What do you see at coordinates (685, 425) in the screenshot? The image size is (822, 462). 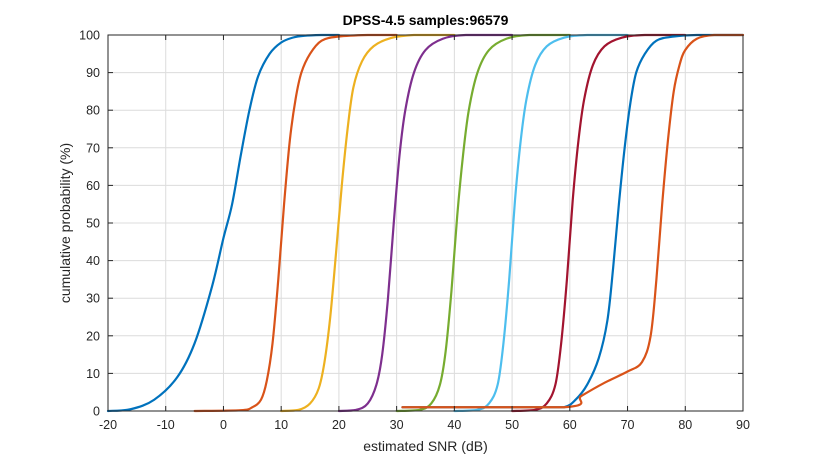 I see `x-tick-label: 80` at bounding box center [685, 425].